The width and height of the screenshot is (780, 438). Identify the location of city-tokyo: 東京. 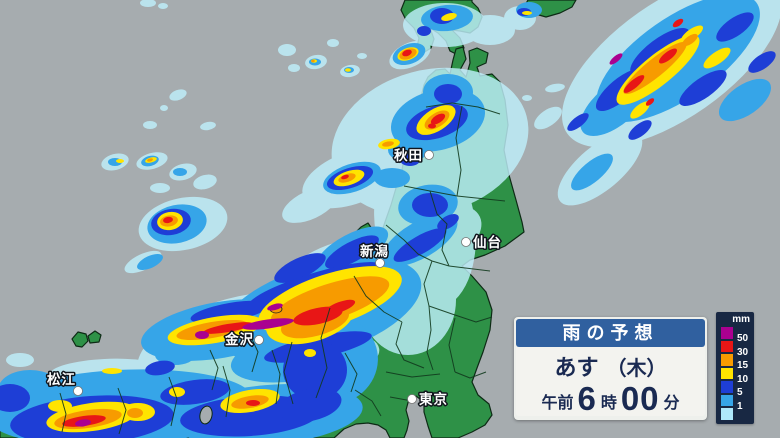
(428, 399).